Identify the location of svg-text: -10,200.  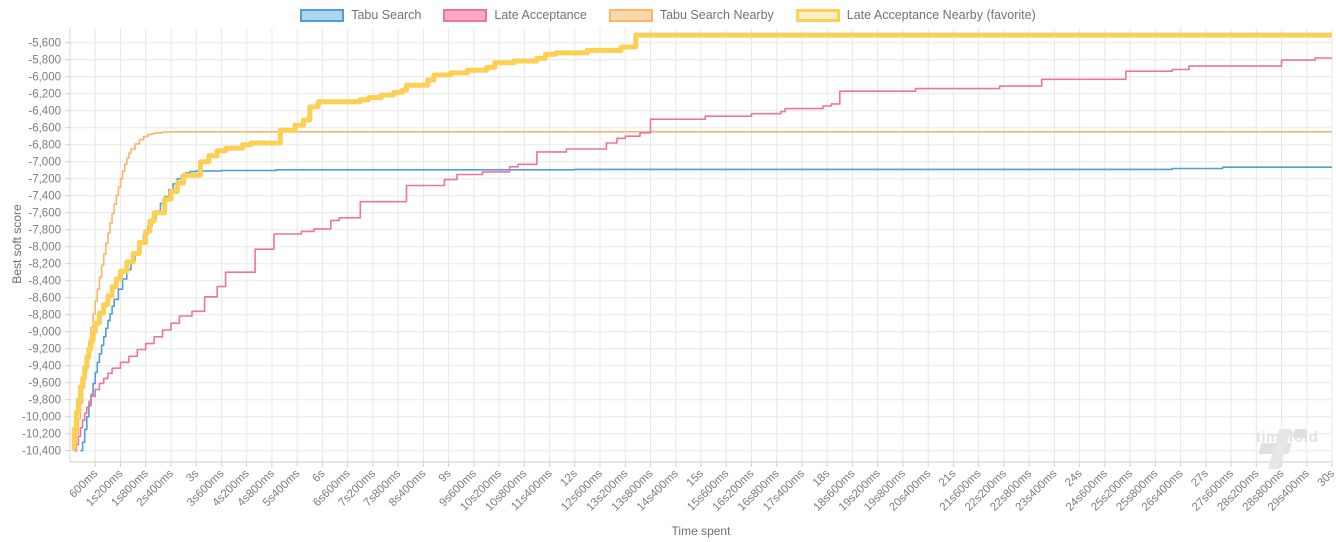
(41, 435).